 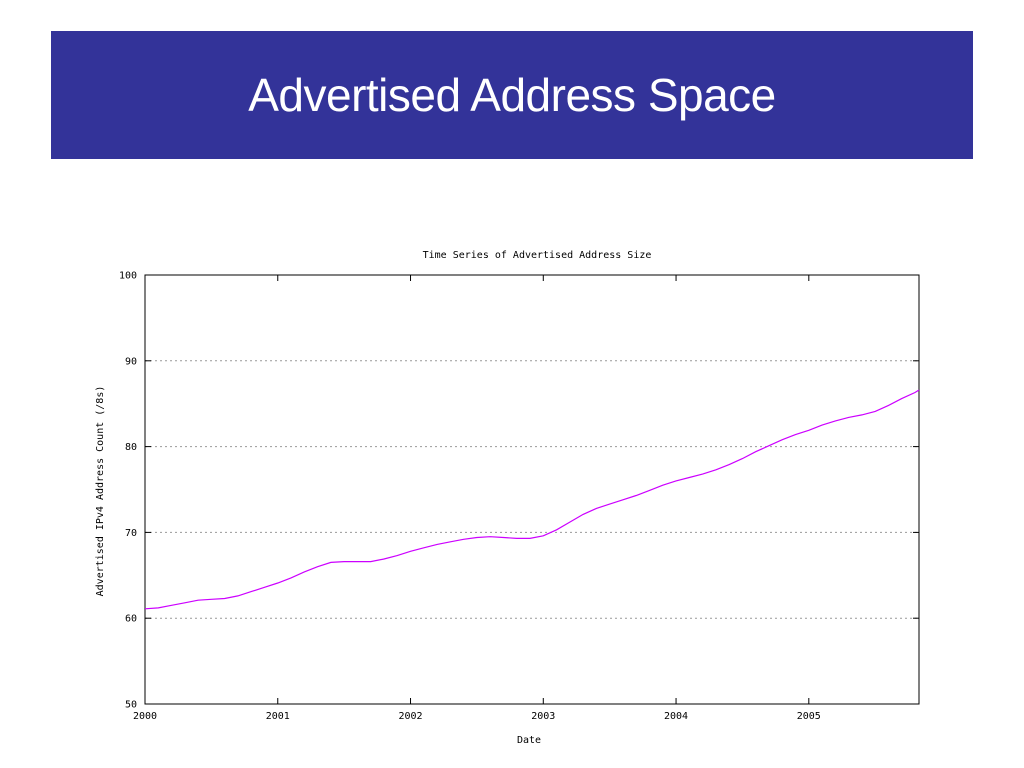 I want to click on x-tick-label: 2000, so click(x=145, y=716).